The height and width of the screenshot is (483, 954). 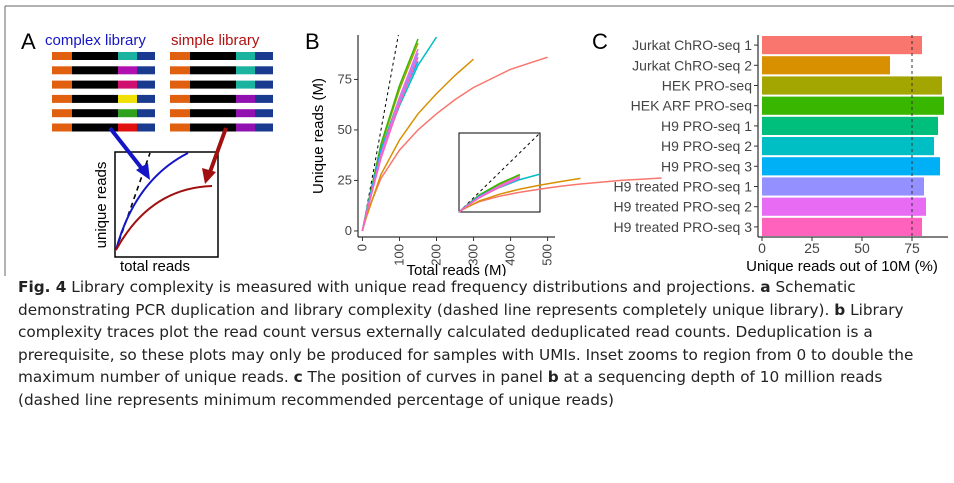 I want to click on x-tick-label: 400, so click(x=510, y=255).